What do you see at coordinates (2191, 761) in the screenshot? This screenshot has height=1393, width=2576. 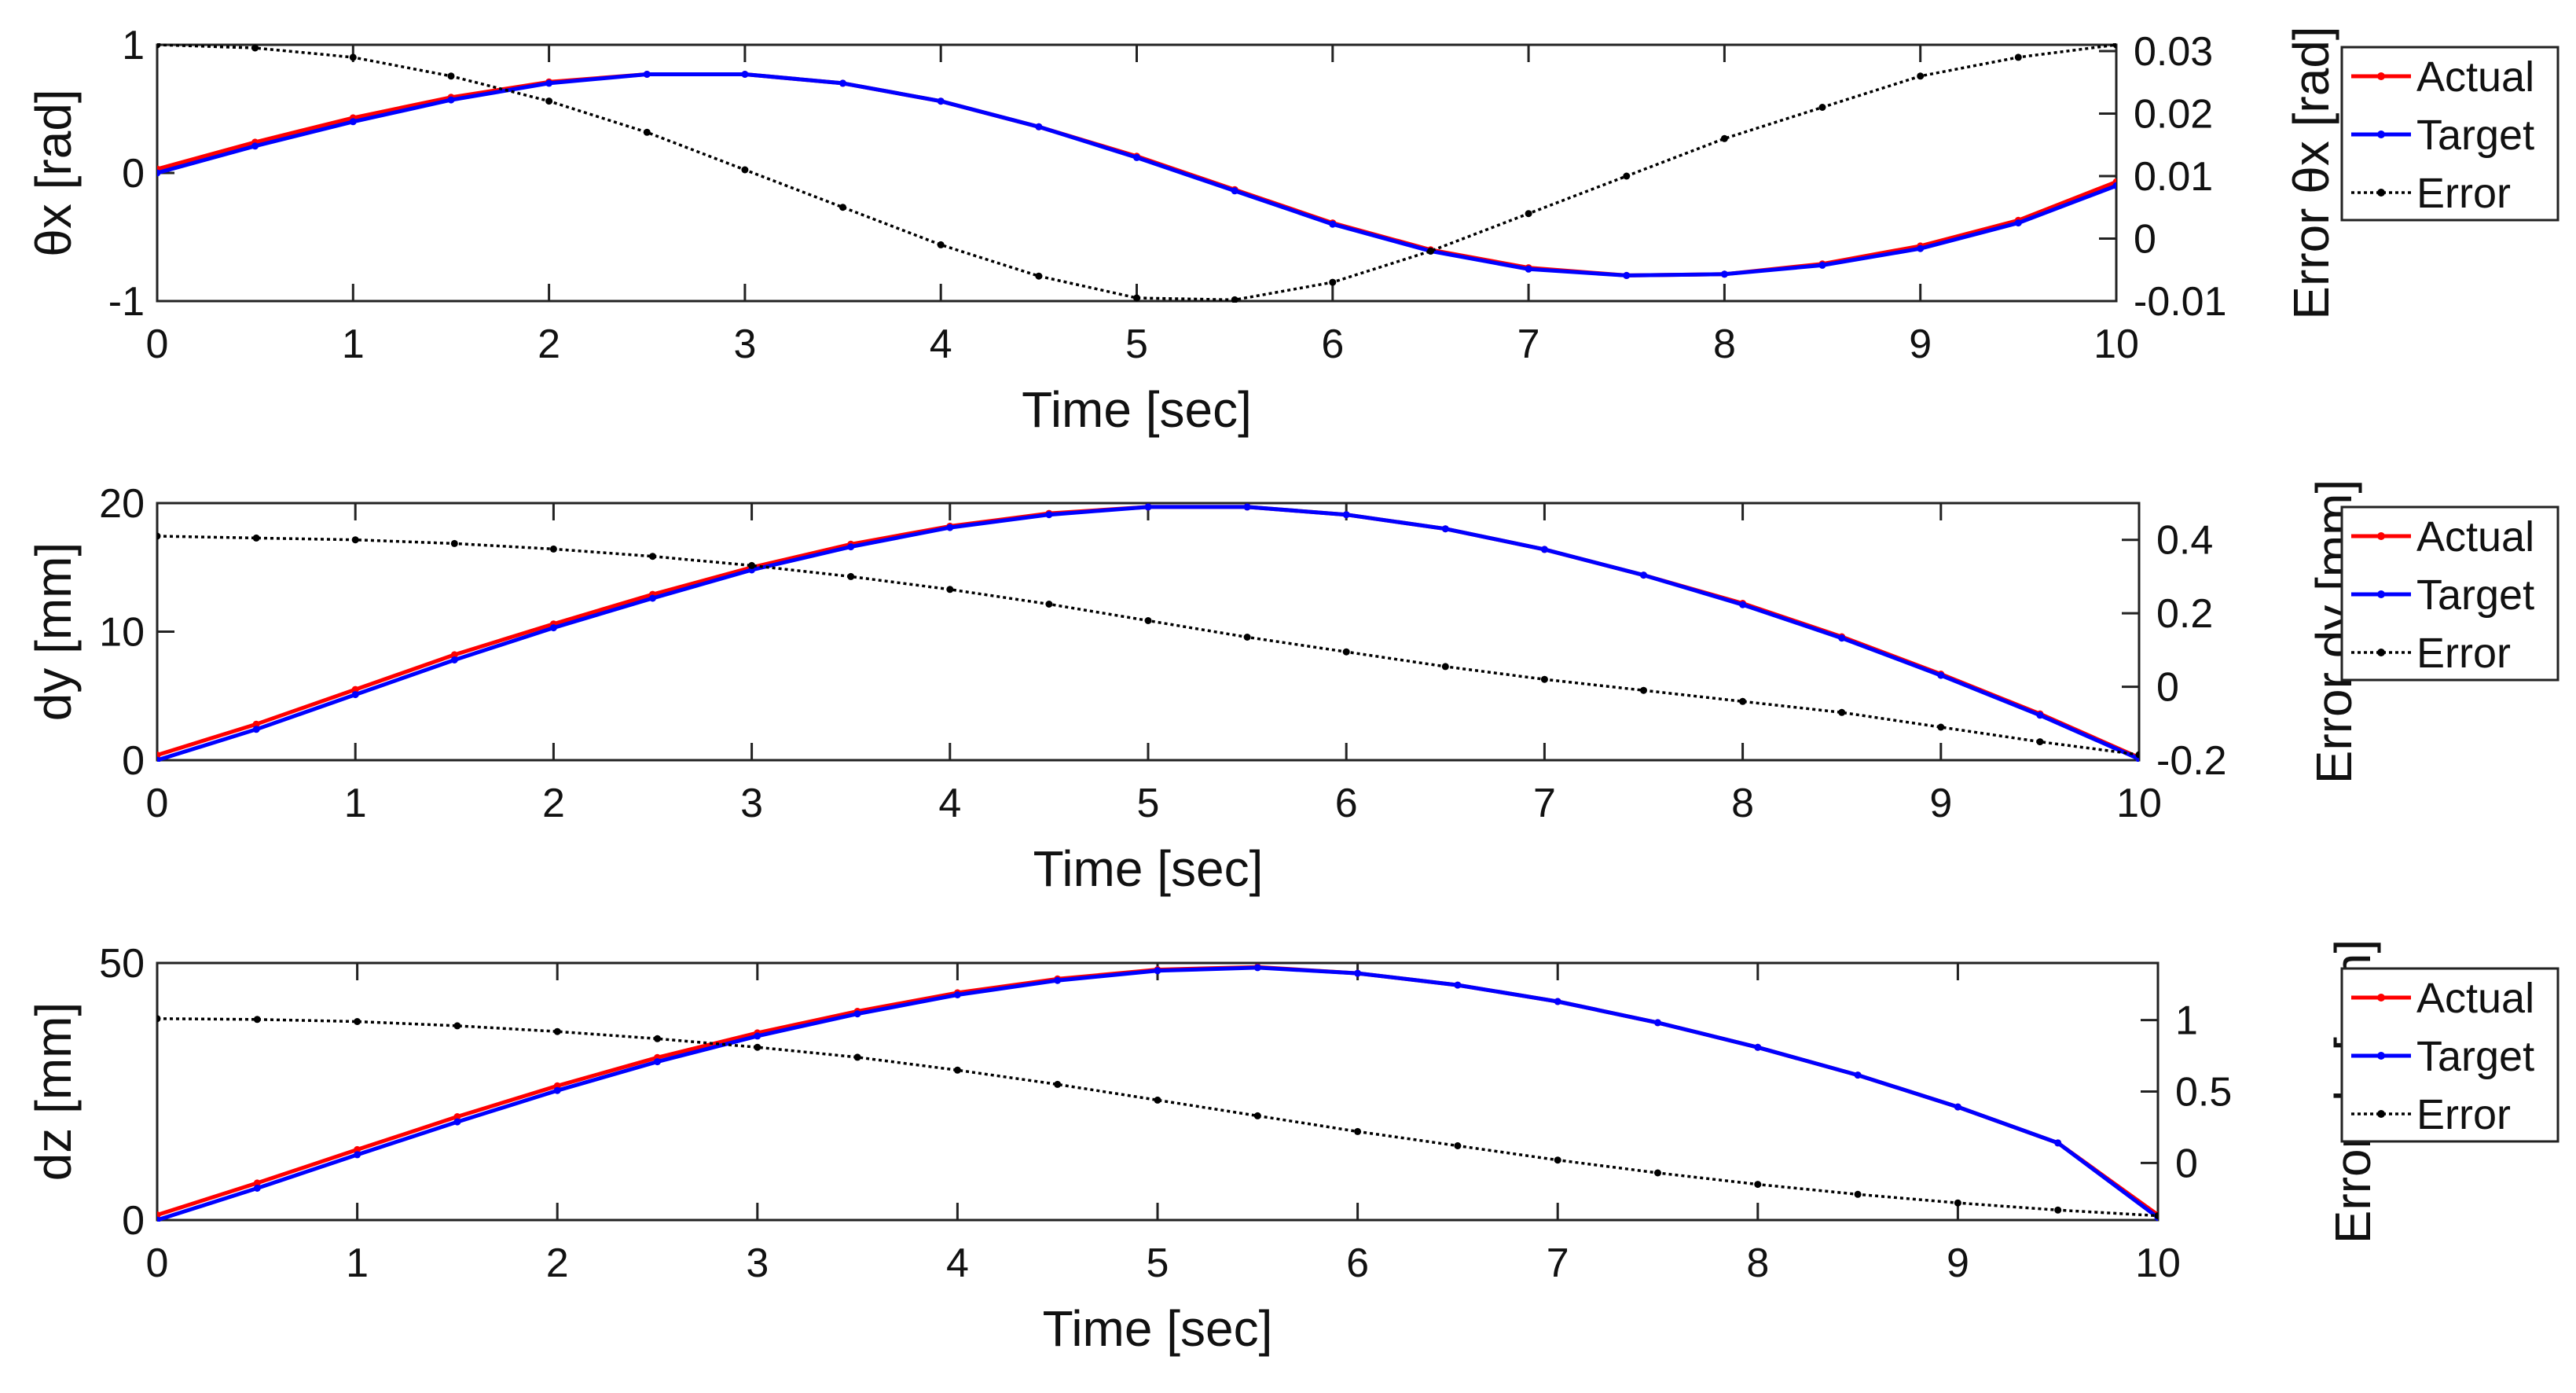 I see `y-right-tick-label: -0.2` at bounding box center [2191, 761].